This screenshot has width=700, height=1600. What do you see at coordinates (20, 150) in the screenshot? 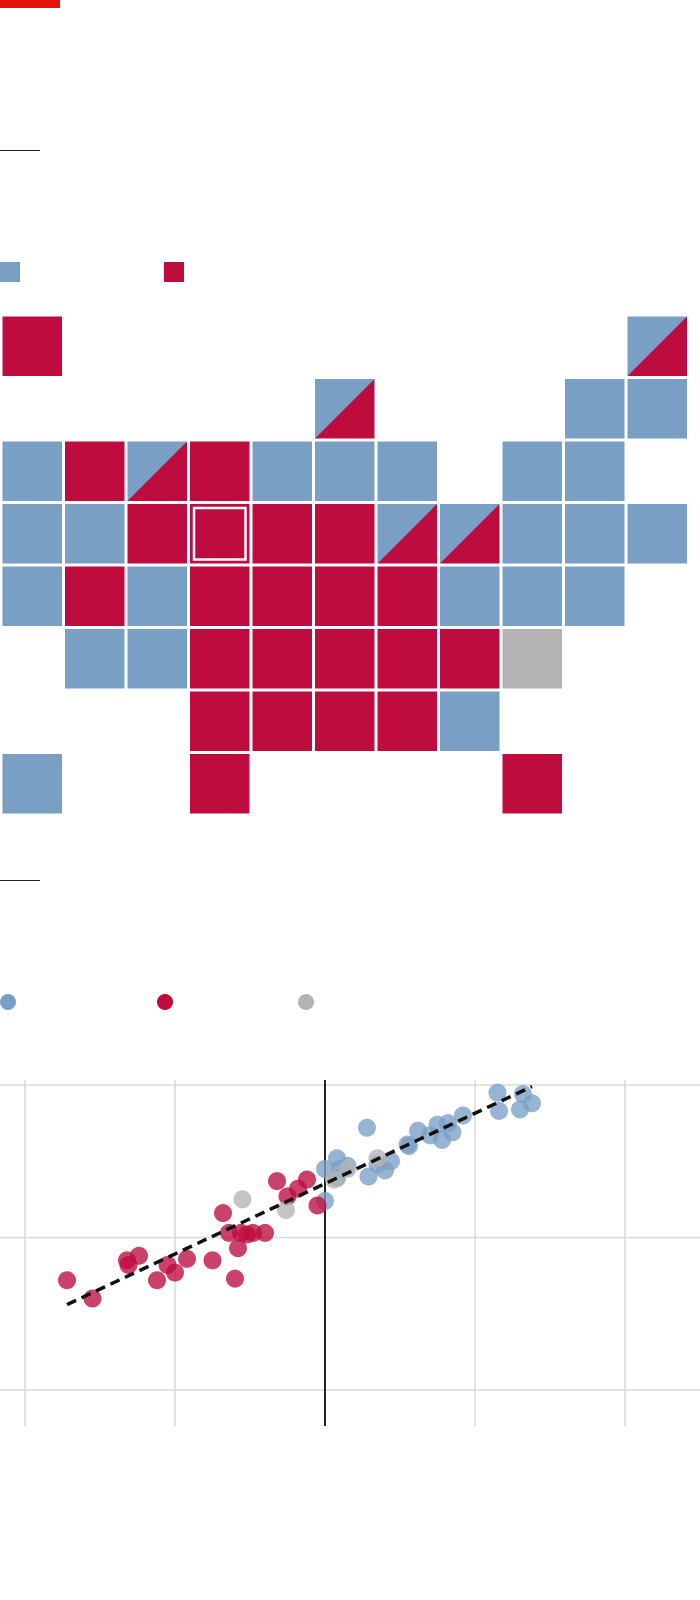
I see `map-section-rule` at bounding box center [20, 150].